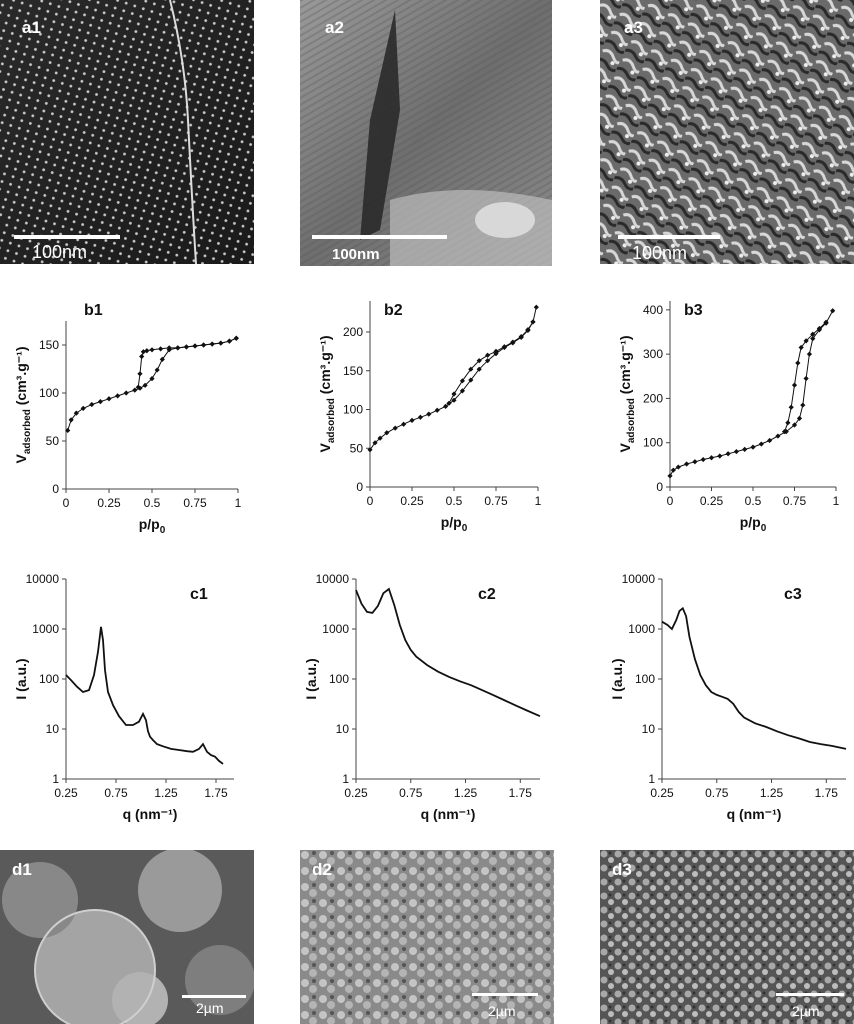 Image resolution: width=854 pixels, height=1024 pixels. I want to click on y-tick-label: 300, so click(653, 354).